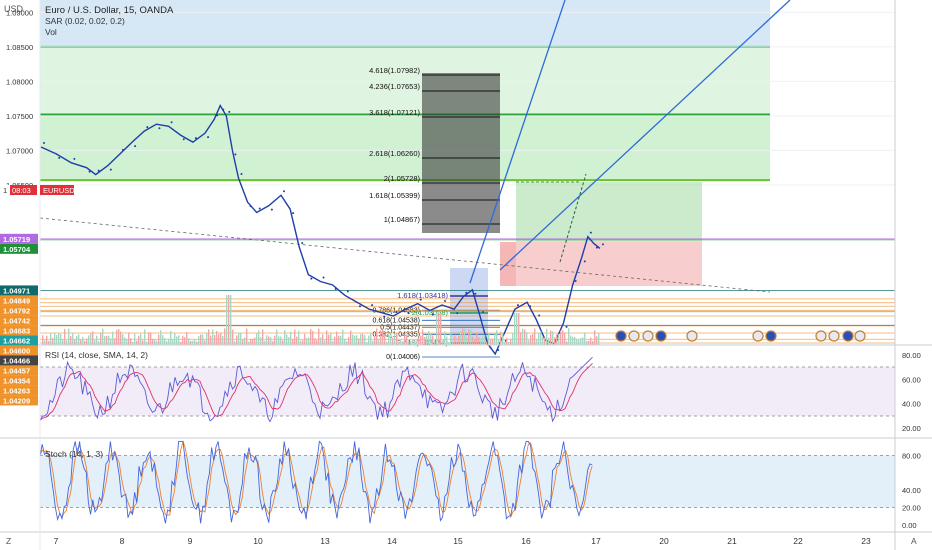 The height and width of the screenshot is (550, 932). What do you see at coordinates (51, 32) in the screenshot?
I see `volume-indicator-label: Vol` at bounding box center [51, 32].